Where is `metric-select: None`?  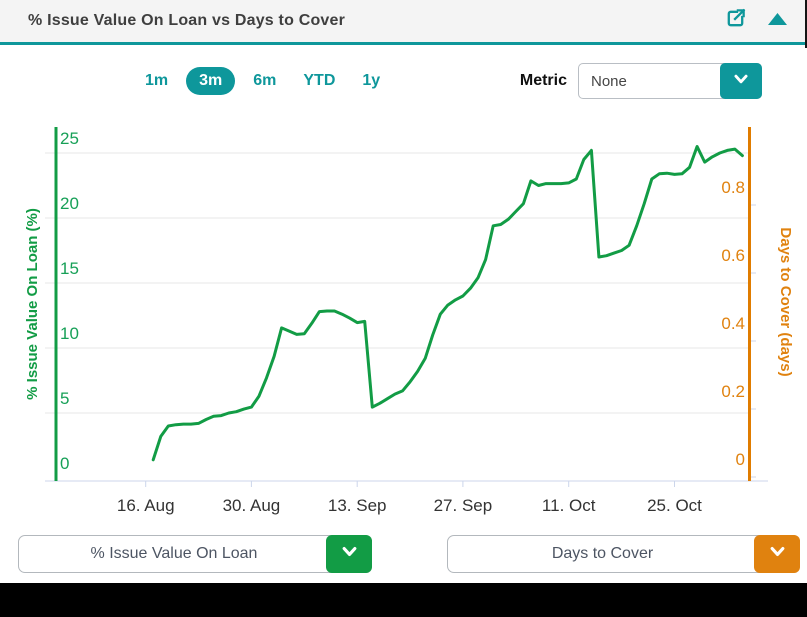
metric-select: None is located at coordinates (670, 81).